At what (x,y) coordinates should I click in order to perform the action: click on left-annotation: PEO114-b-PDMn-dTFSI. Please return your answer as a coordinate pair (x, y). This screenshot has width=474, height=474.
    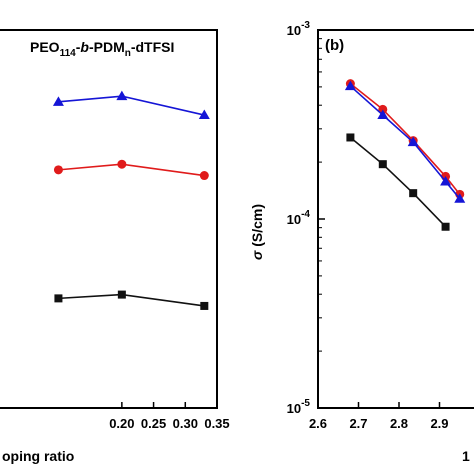
    Looking at the image, I should click on (102, 49).